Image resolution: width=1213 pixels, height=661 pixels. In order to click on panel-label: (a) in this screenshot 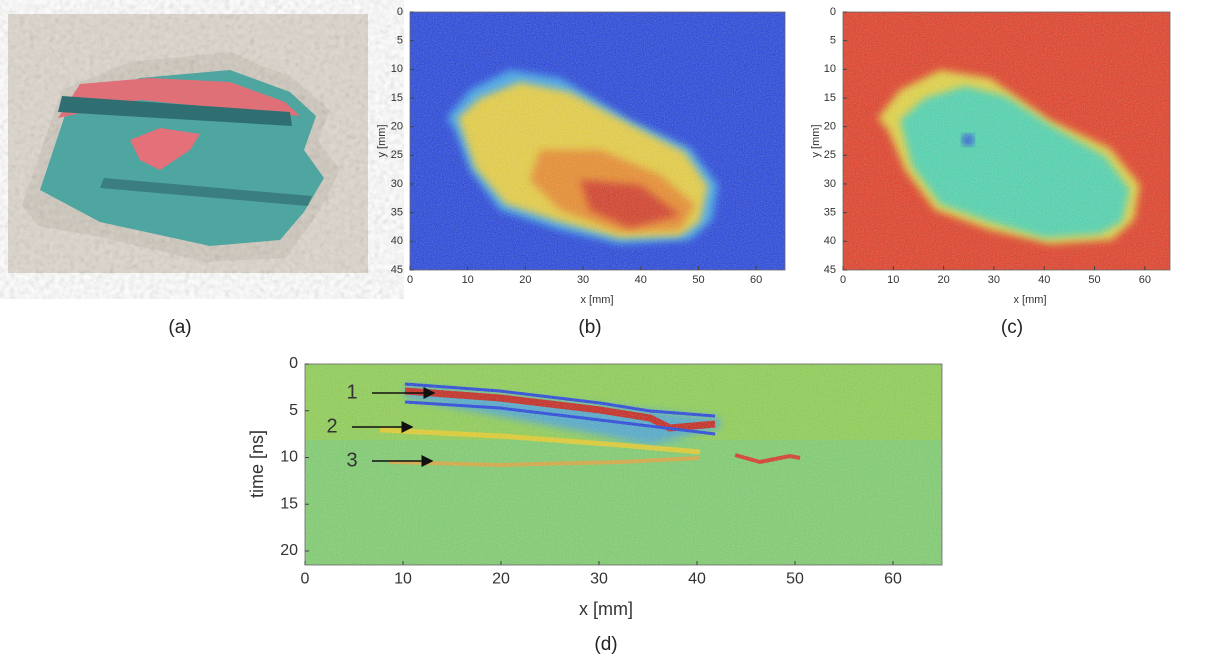, I will do `click(179, 327)`.